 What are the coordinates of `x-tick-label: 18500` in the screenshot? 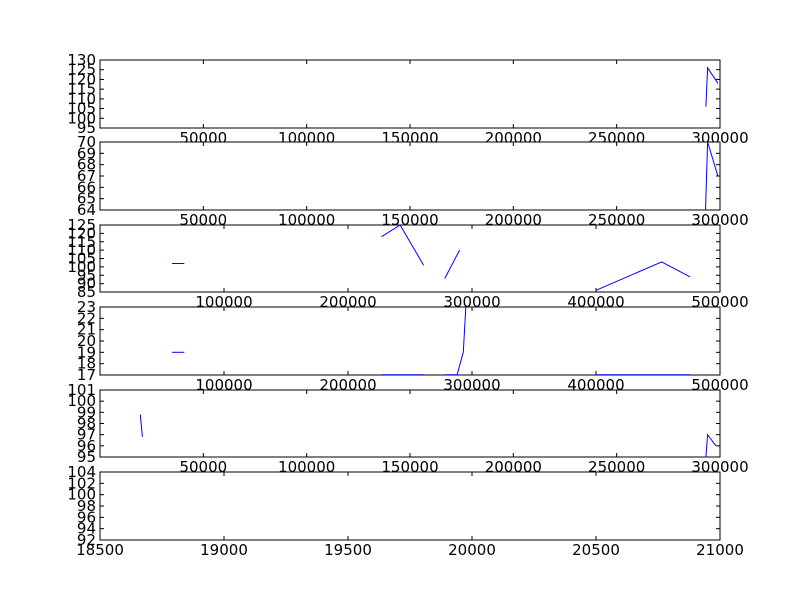 It's located at (100, 550).